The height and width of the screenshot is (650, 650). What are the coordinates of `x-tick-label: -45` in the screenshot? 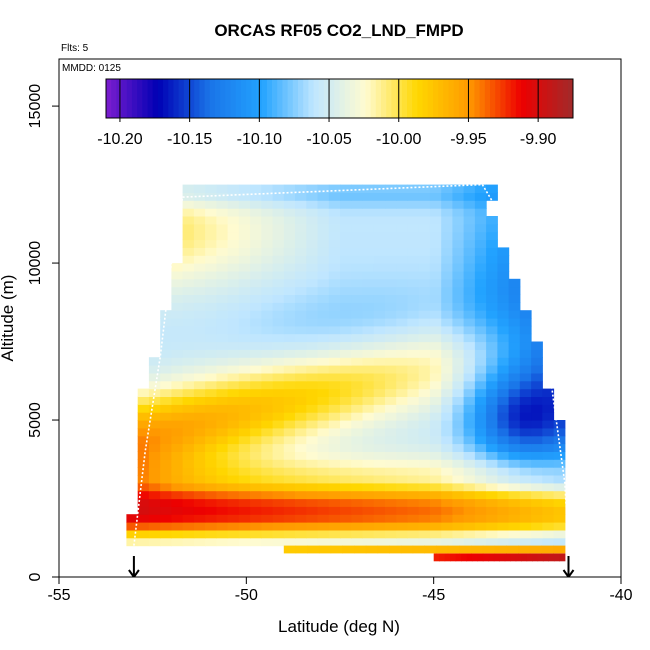 It's located at (433, 595).